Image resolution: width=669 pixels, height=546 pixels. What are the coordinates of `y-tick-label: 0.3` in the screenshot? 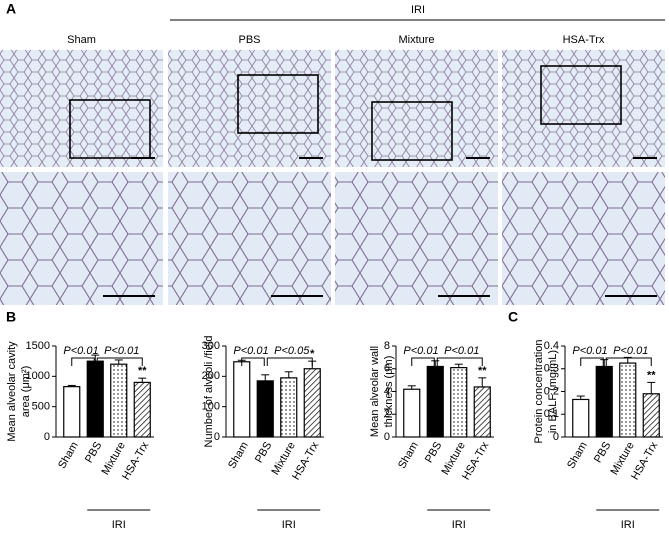 It's located at (551, 369).